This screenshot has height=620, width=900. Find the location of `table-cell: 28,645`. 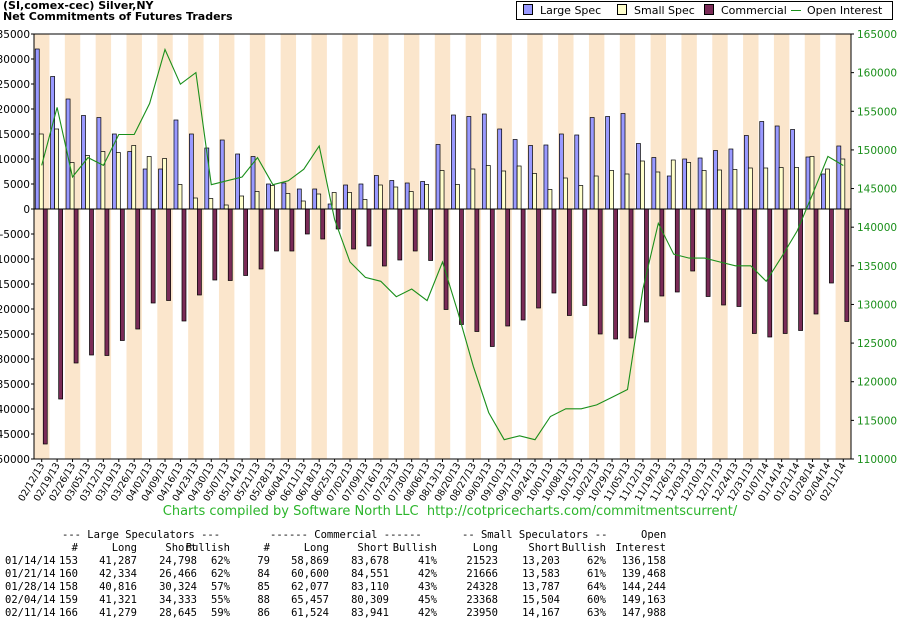

table-cell: 28,645 is located at coordinates (178, 613).